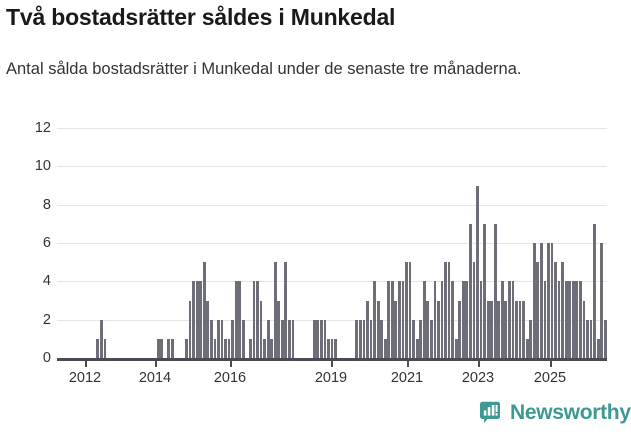 This screenshot has width=631, height=439. I want to click on x-axis-tick-label: 2016, so click(230, 378).